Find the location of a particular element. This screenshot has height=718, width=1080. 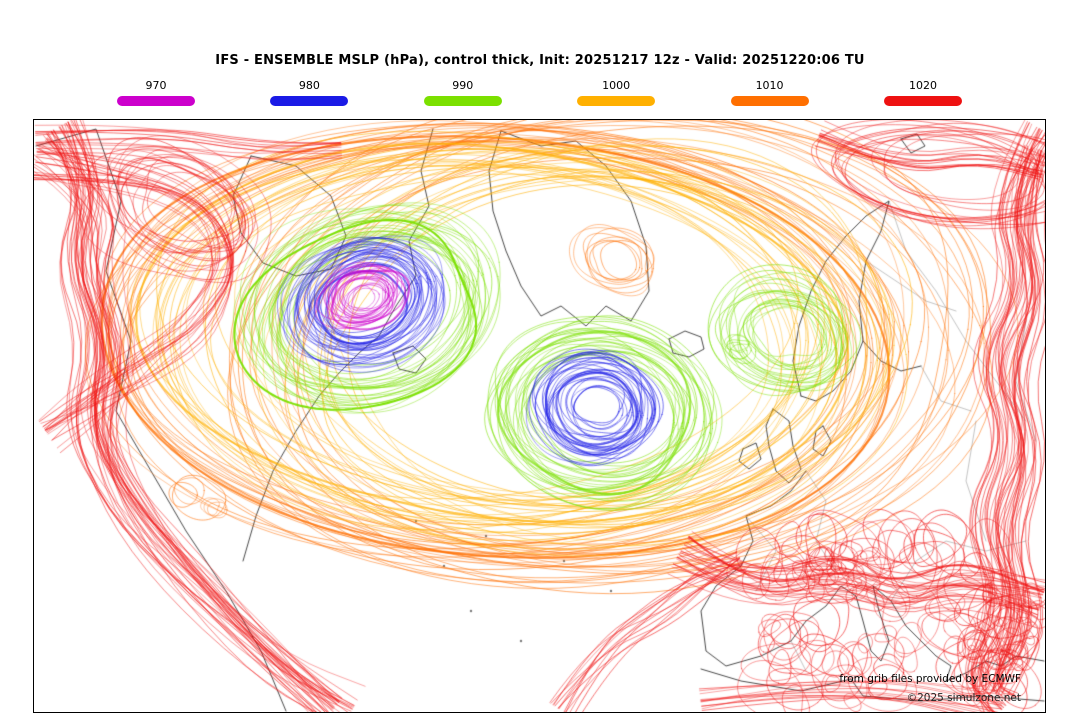

legend-item-980: 980 is located at coordinates (309, 92).